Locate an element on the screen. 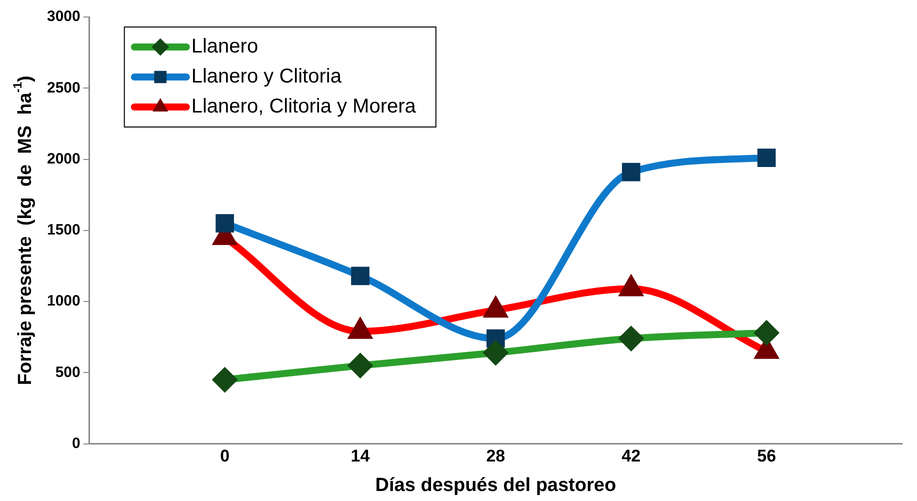 This screenshot has height=501, width=917. y-tick-label: 1000 is located at coordinates (63, 301).